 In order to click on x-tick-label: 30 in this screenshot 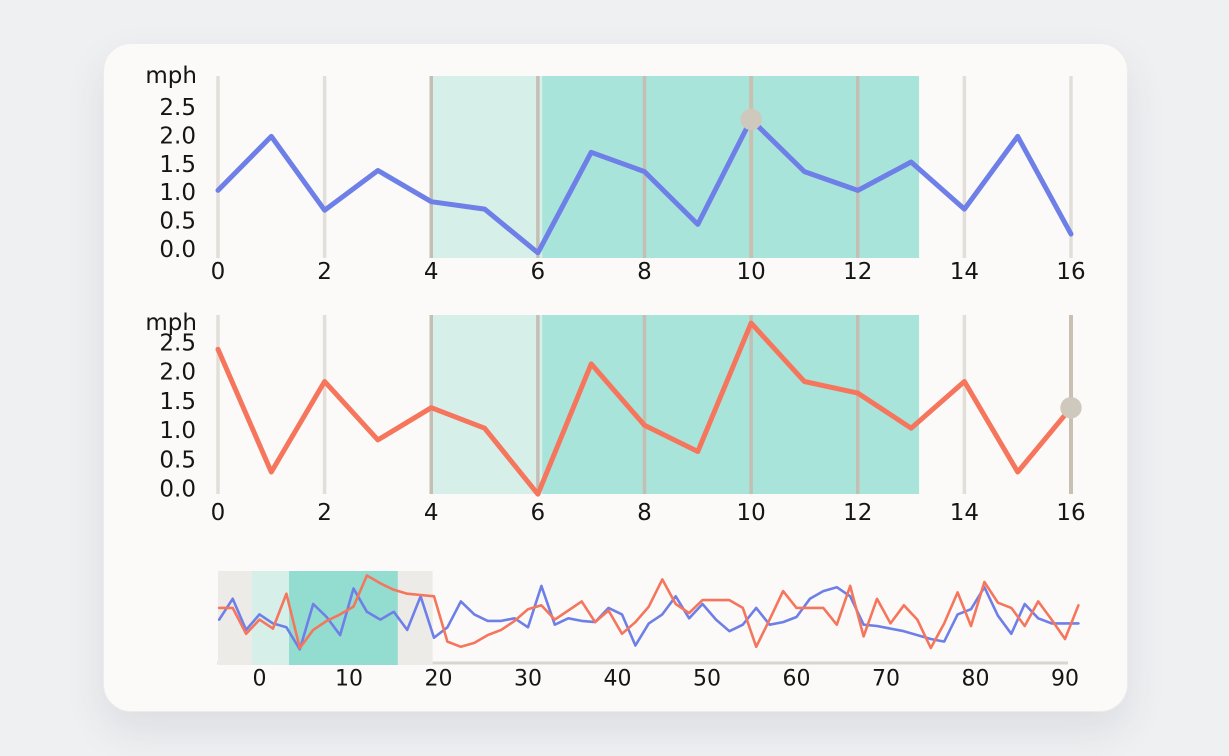, I will do `click(528, 679)`.